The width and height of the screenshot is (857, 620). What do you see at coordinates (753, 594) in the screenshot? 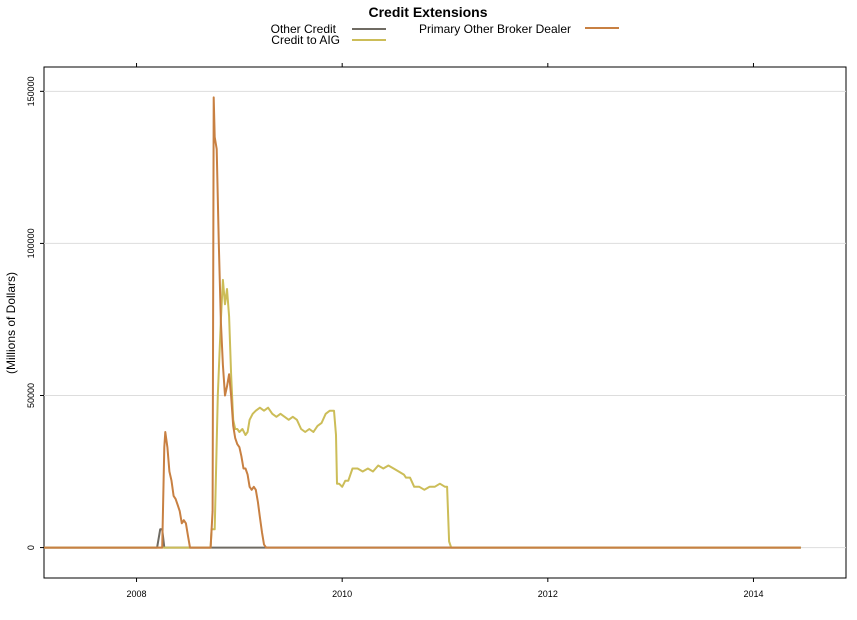
I see `x-tick-label: 2014` at bounding box center [753, 594].